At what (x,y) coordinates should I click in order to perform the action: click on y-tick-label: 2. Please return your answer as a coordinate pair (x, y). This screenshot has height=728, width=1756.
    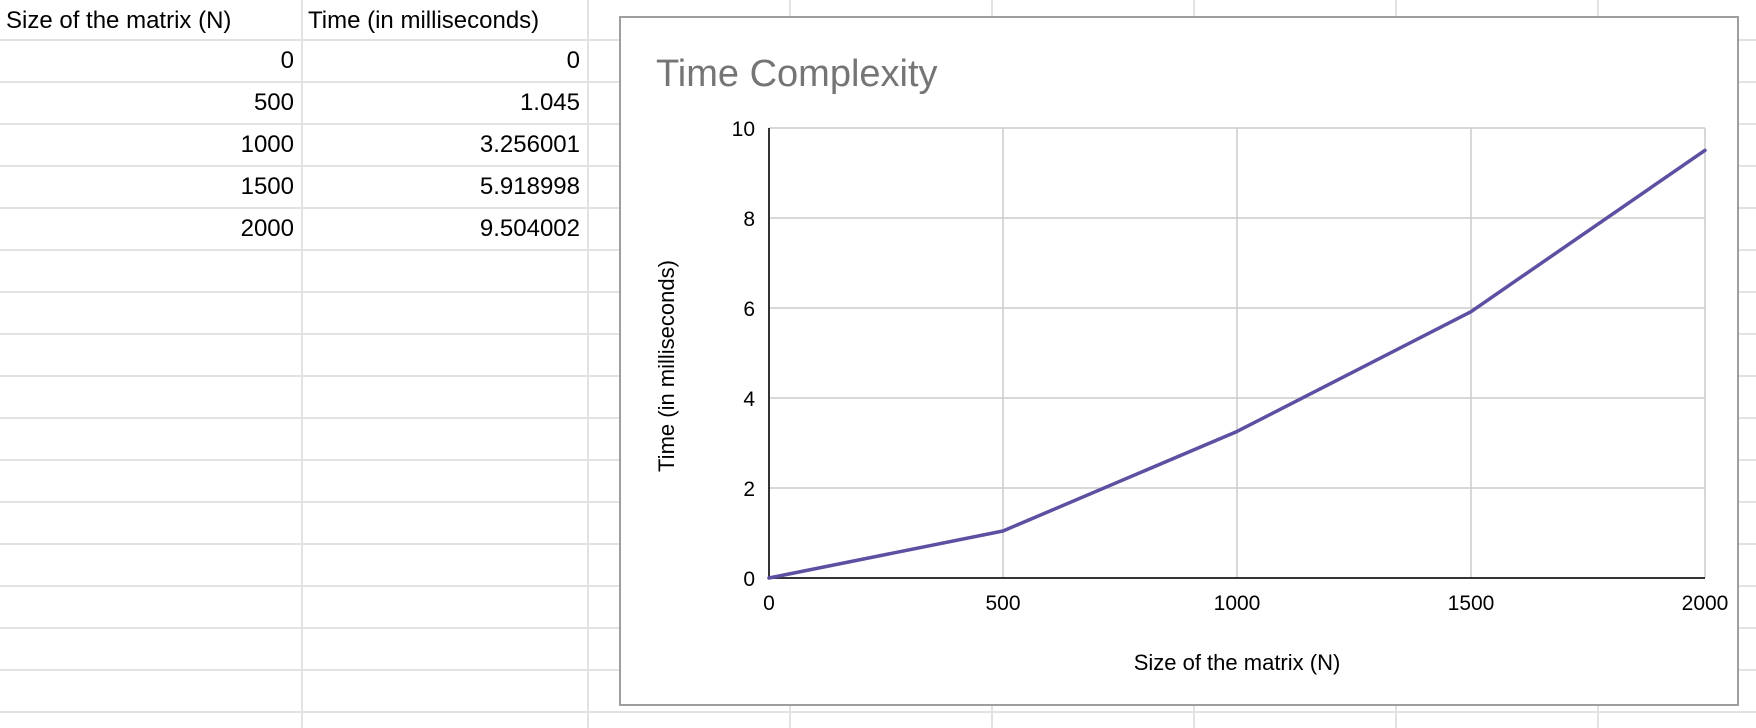
    Looking at the image, I should click on (749, 489).